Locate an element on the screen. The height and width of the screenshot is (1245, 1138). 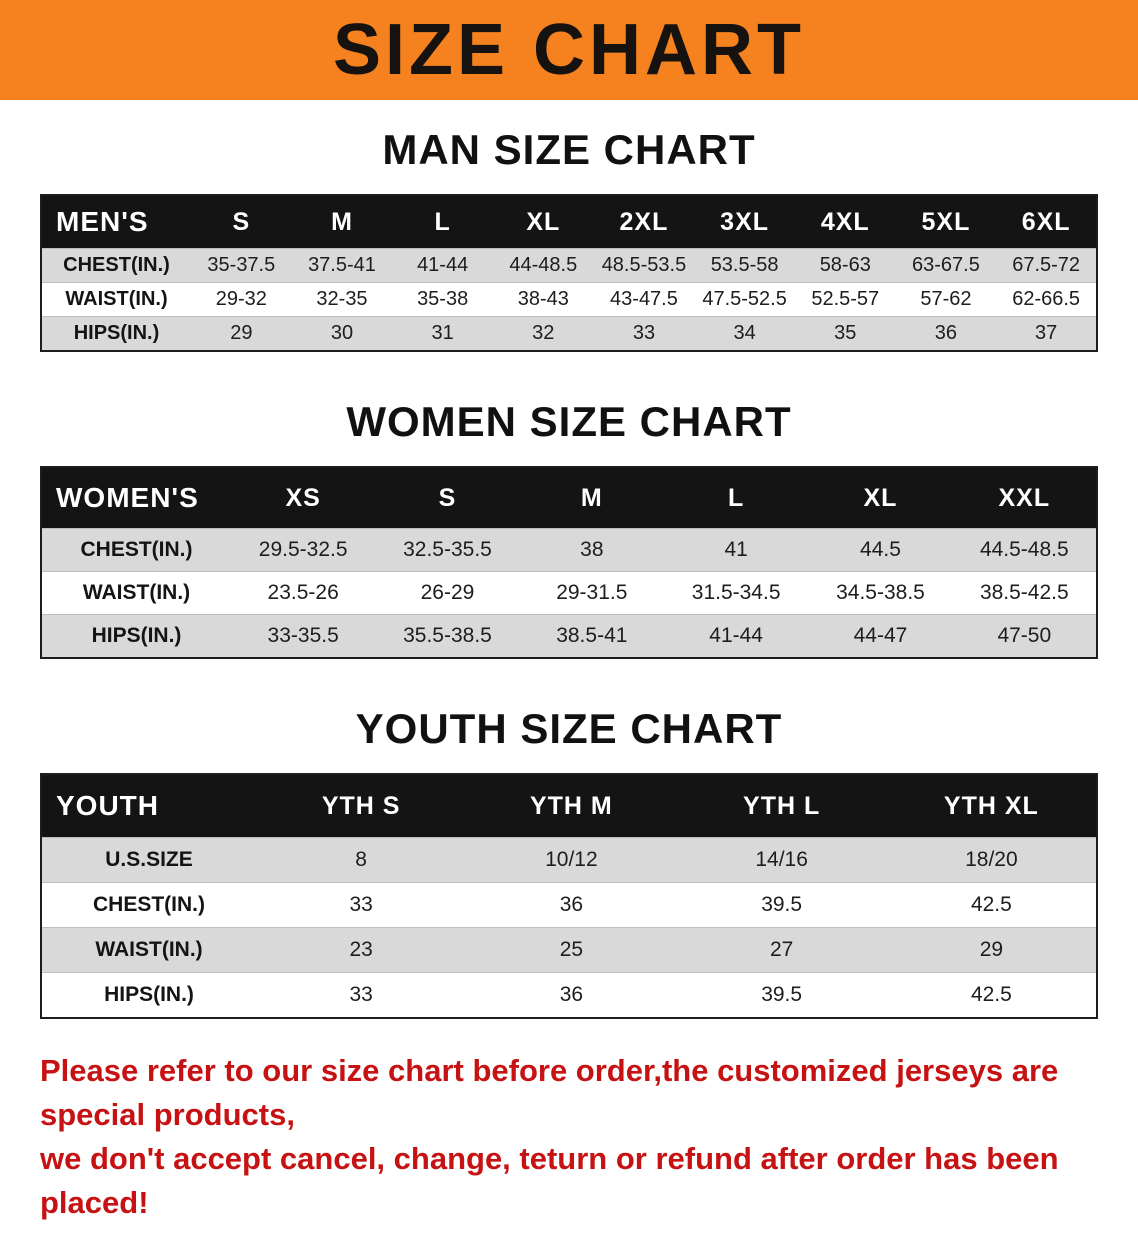
size-value: 10/12 is located at coordinates (571, 859).